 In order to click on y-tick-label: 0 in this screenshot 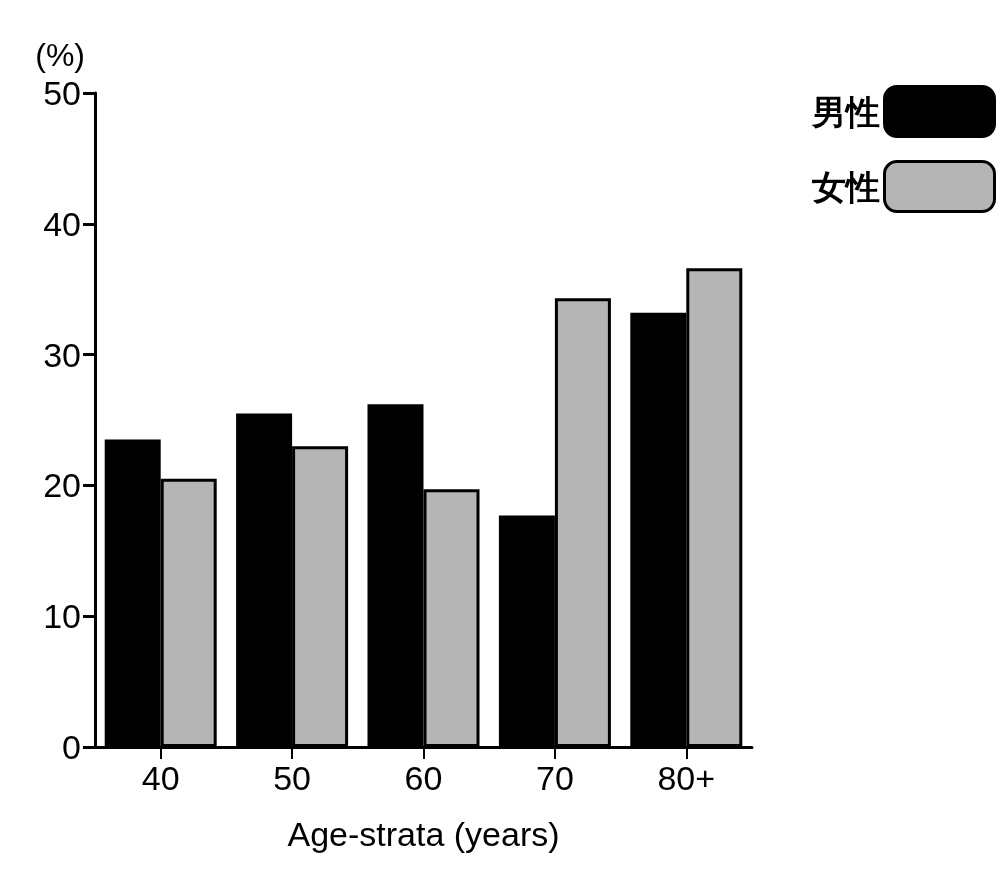, I will do `click(71, 747)`.